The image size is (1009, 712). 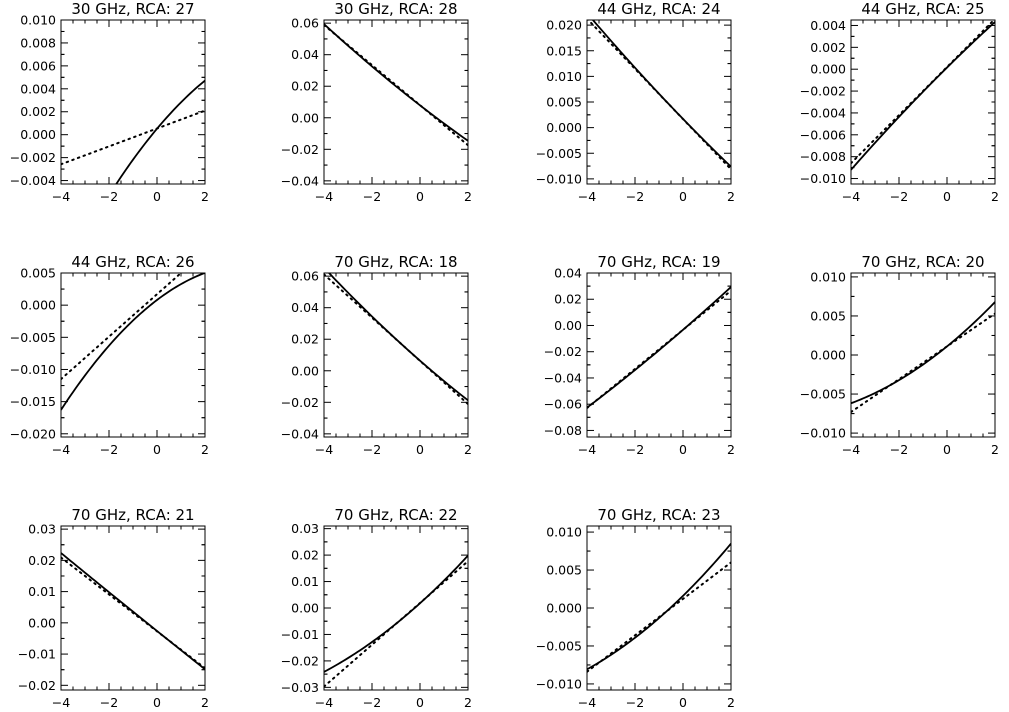 What do you see at coordinates (823, 156) in the screenshot?
I see `y-tick-label: −0.008` at bounding box center [823, 156].